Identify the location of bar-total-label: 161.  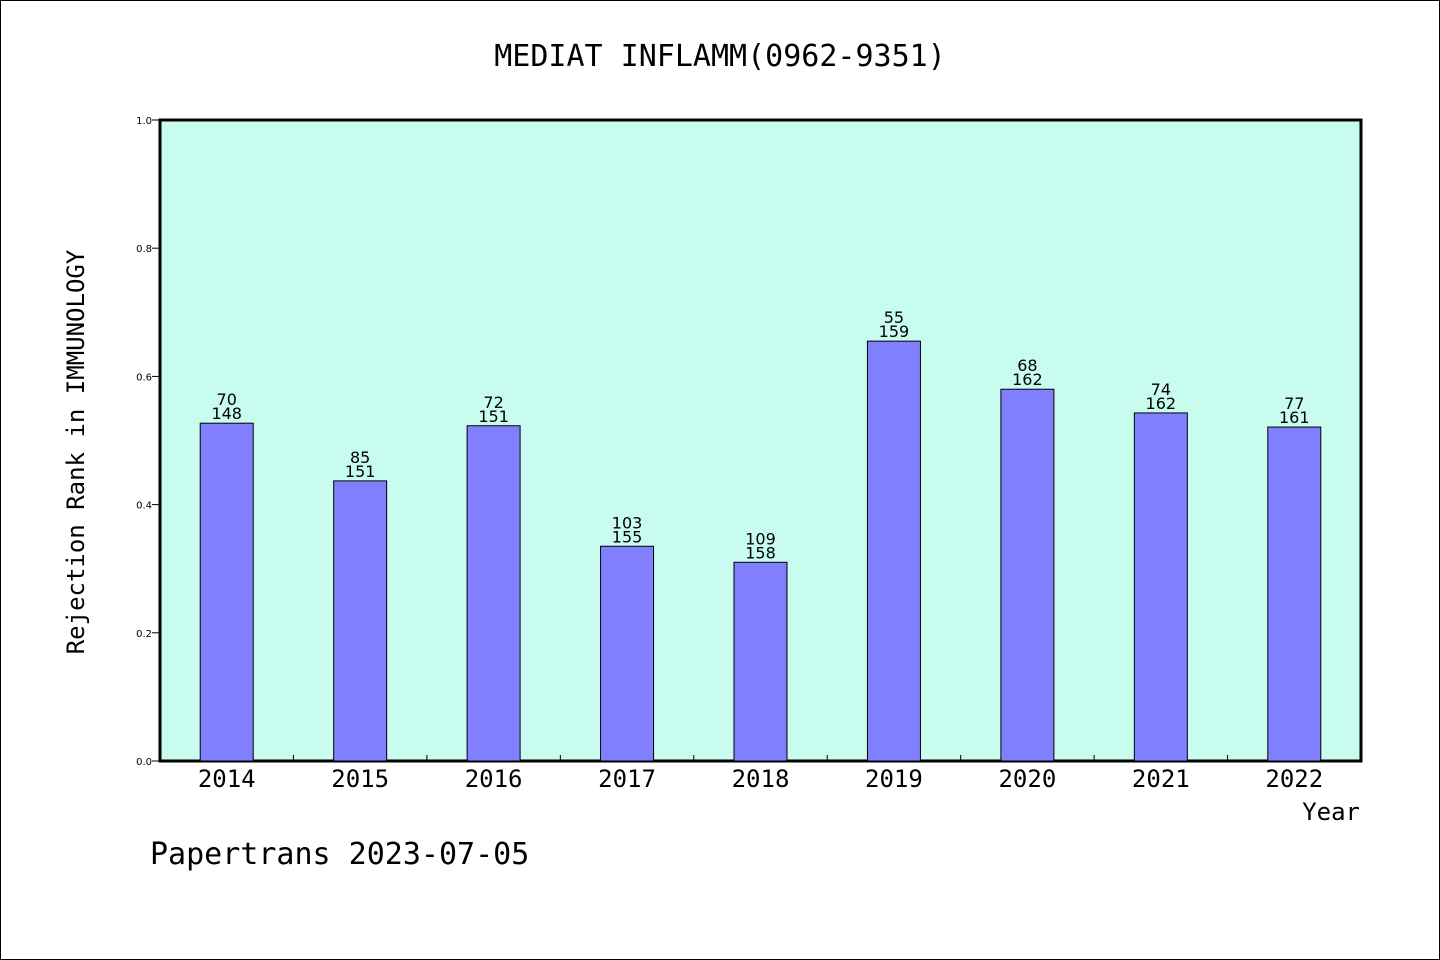
(1294, 417).